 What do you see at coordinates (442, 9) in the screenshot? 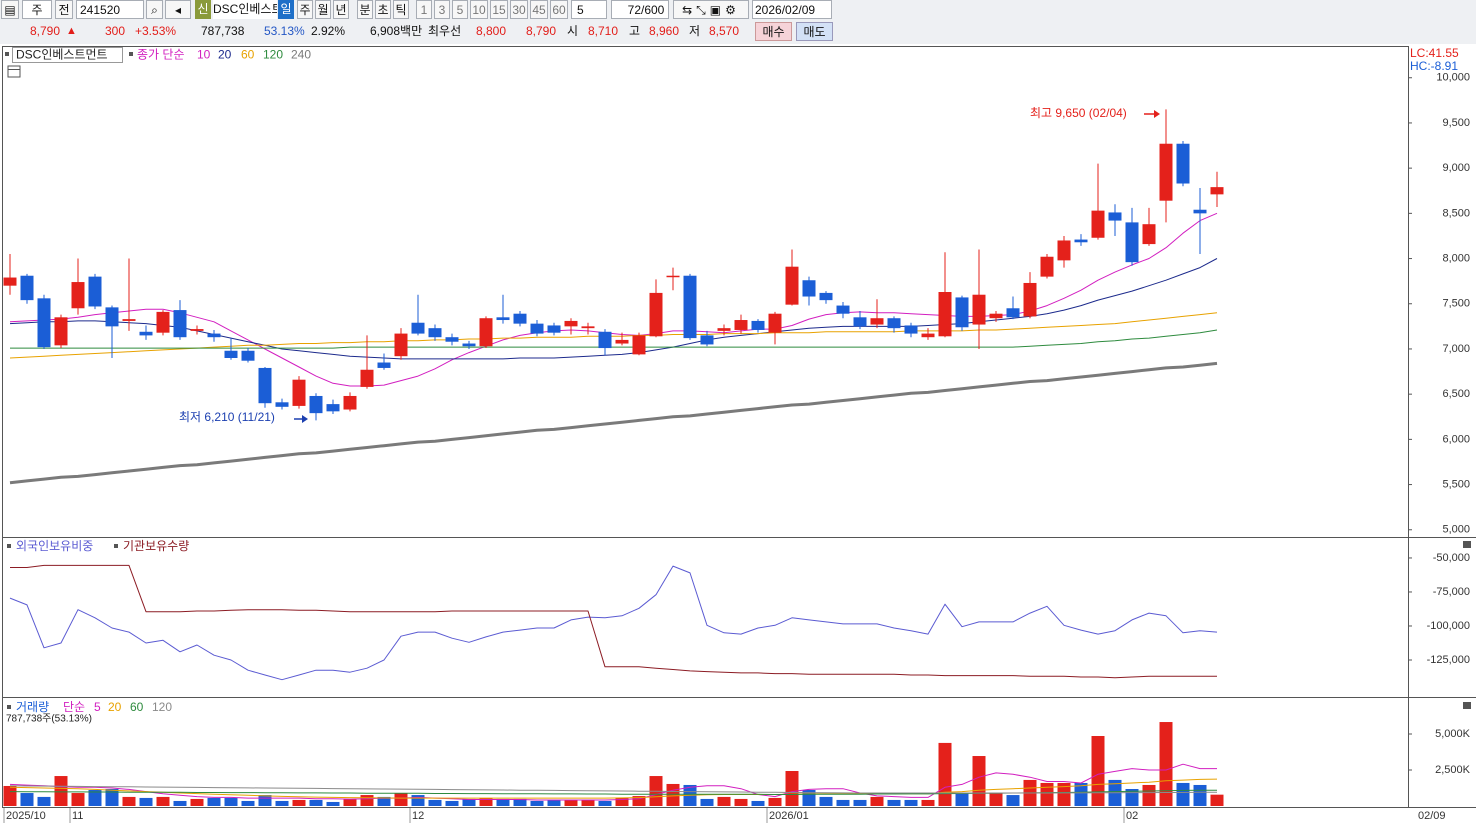
I see `interval-button: 3` at bounding box center [442, 9].